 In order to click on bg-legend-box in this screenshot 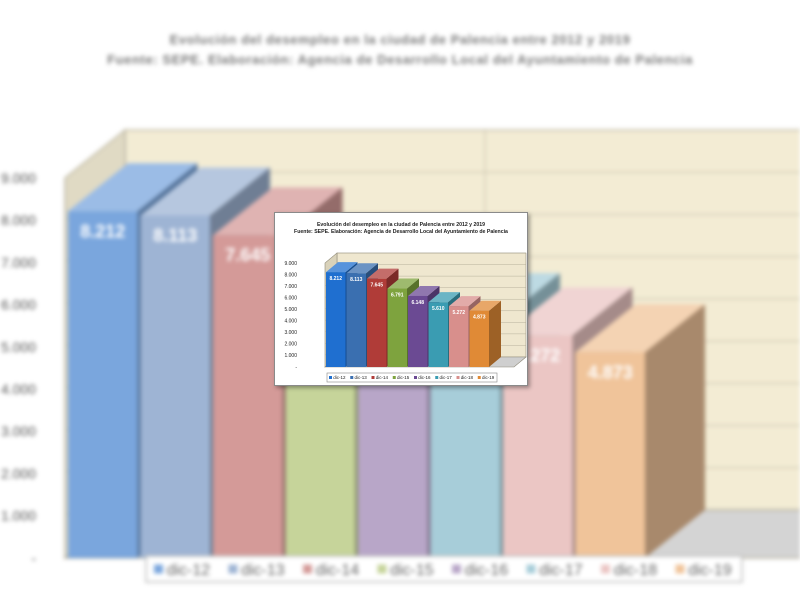, I will do `click(444, 569)`.